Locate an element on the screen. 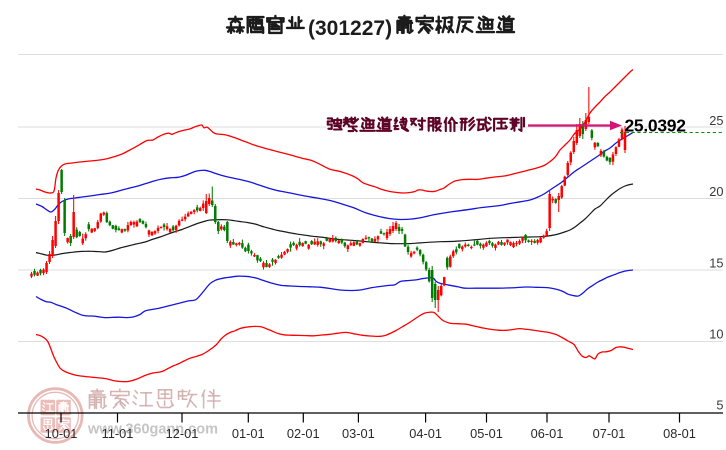 This screenshot has height=450, width=726. svg-text: 25 is located at coordinates (716, 120).